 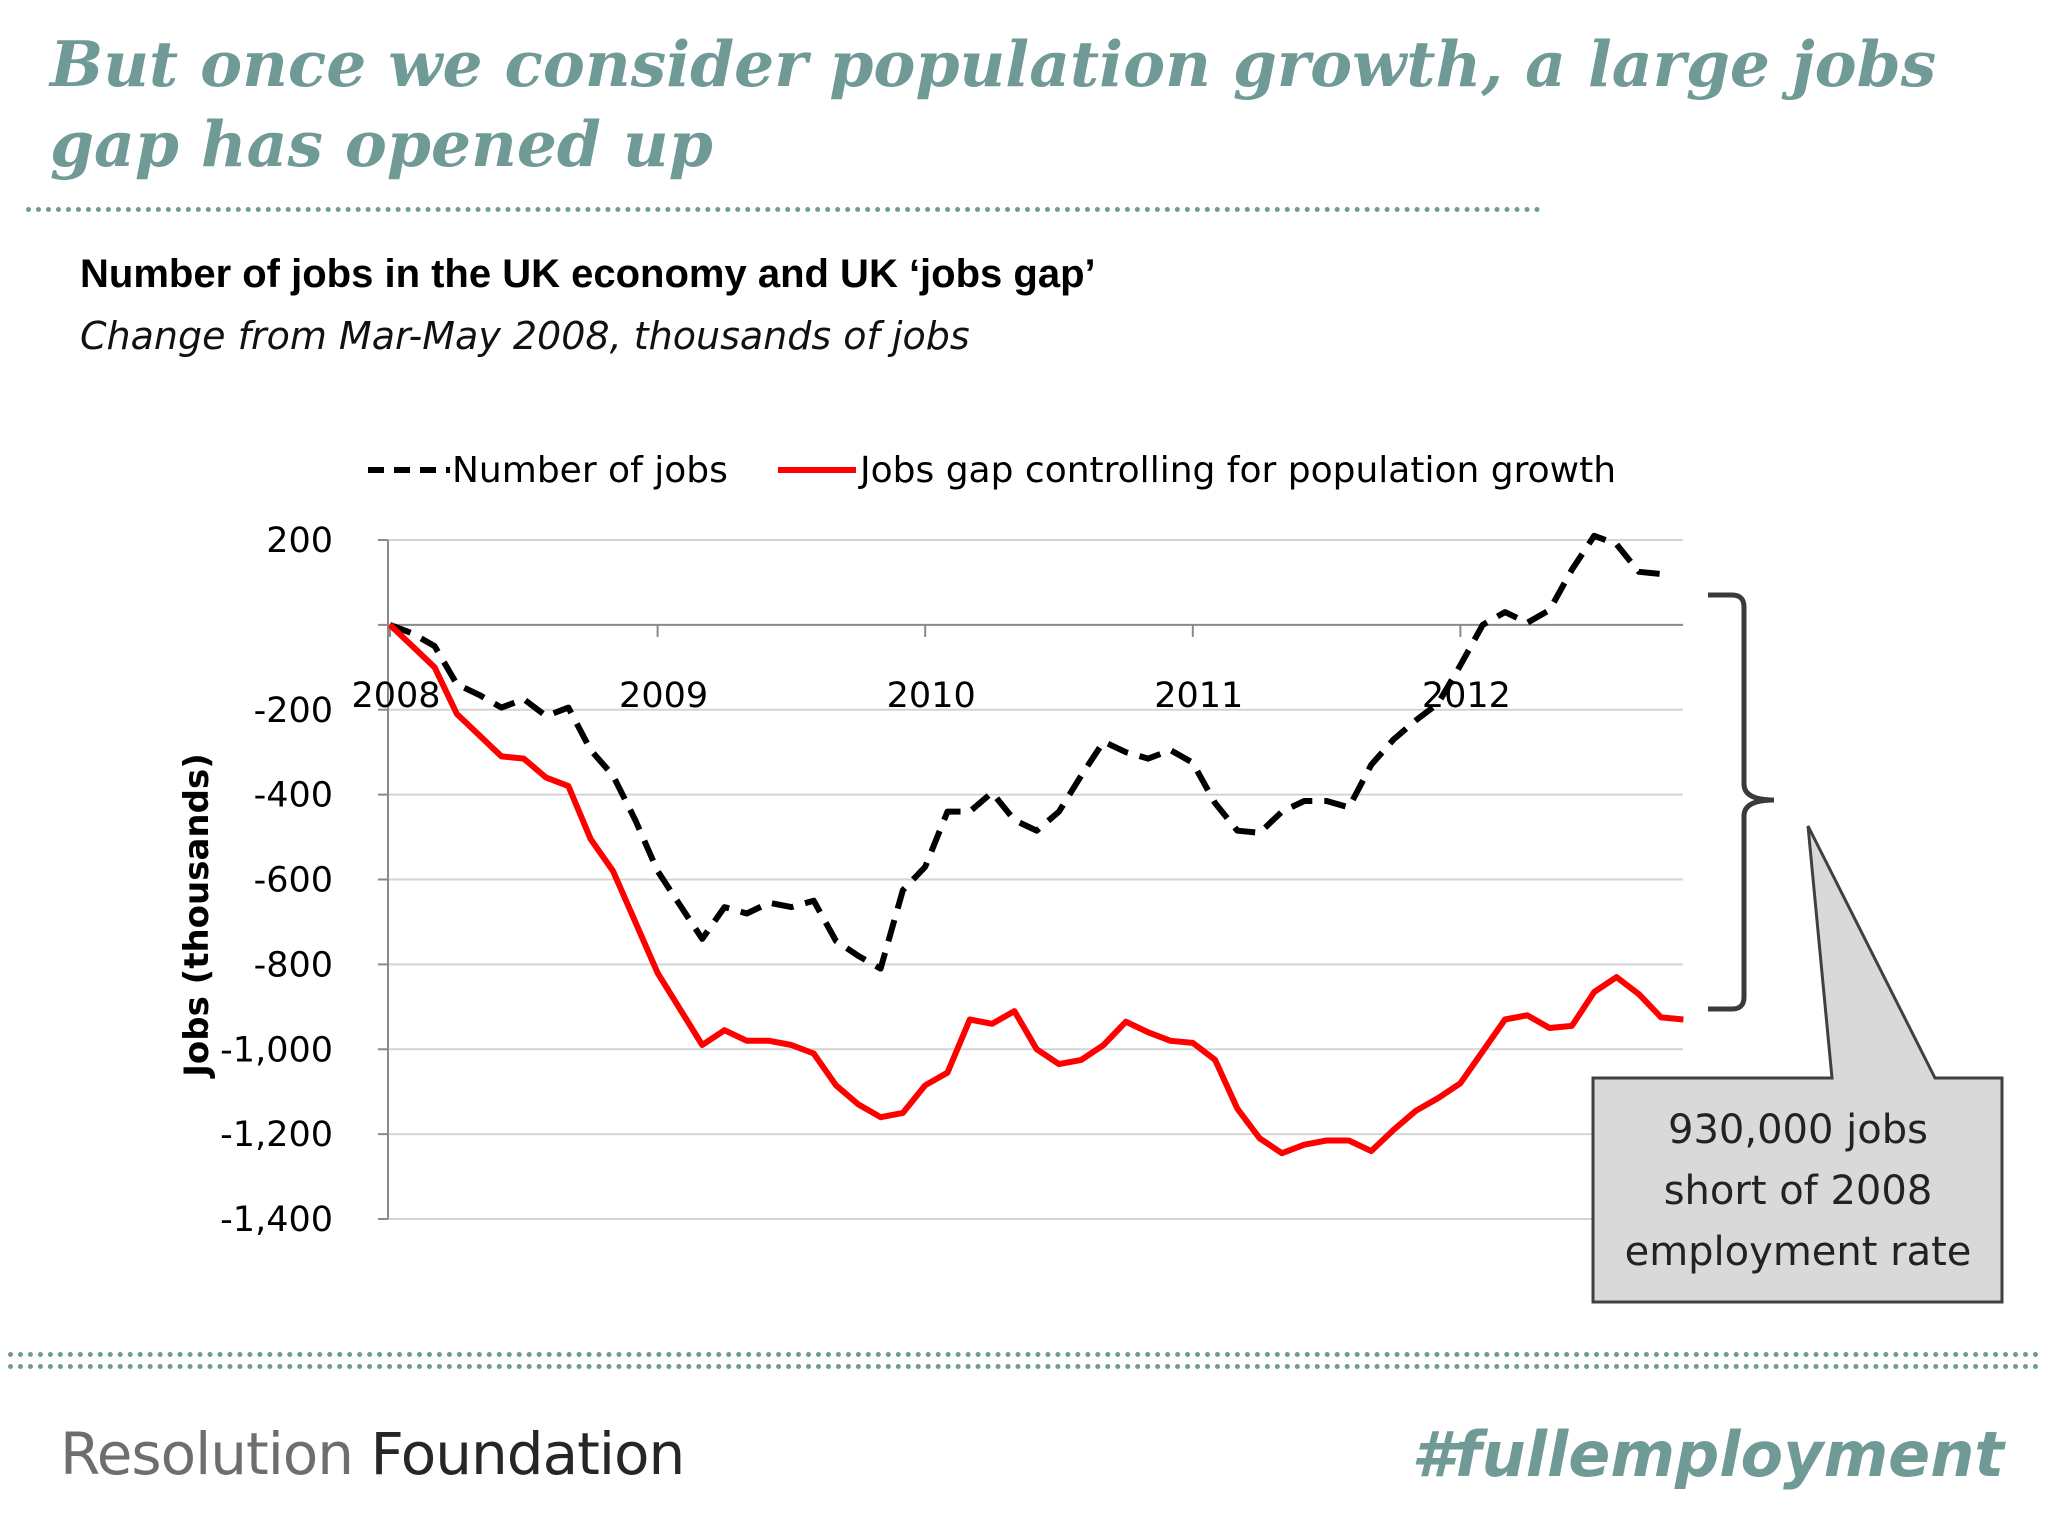 I want to click on top-dotted-divider, so click(x=783, y=209).